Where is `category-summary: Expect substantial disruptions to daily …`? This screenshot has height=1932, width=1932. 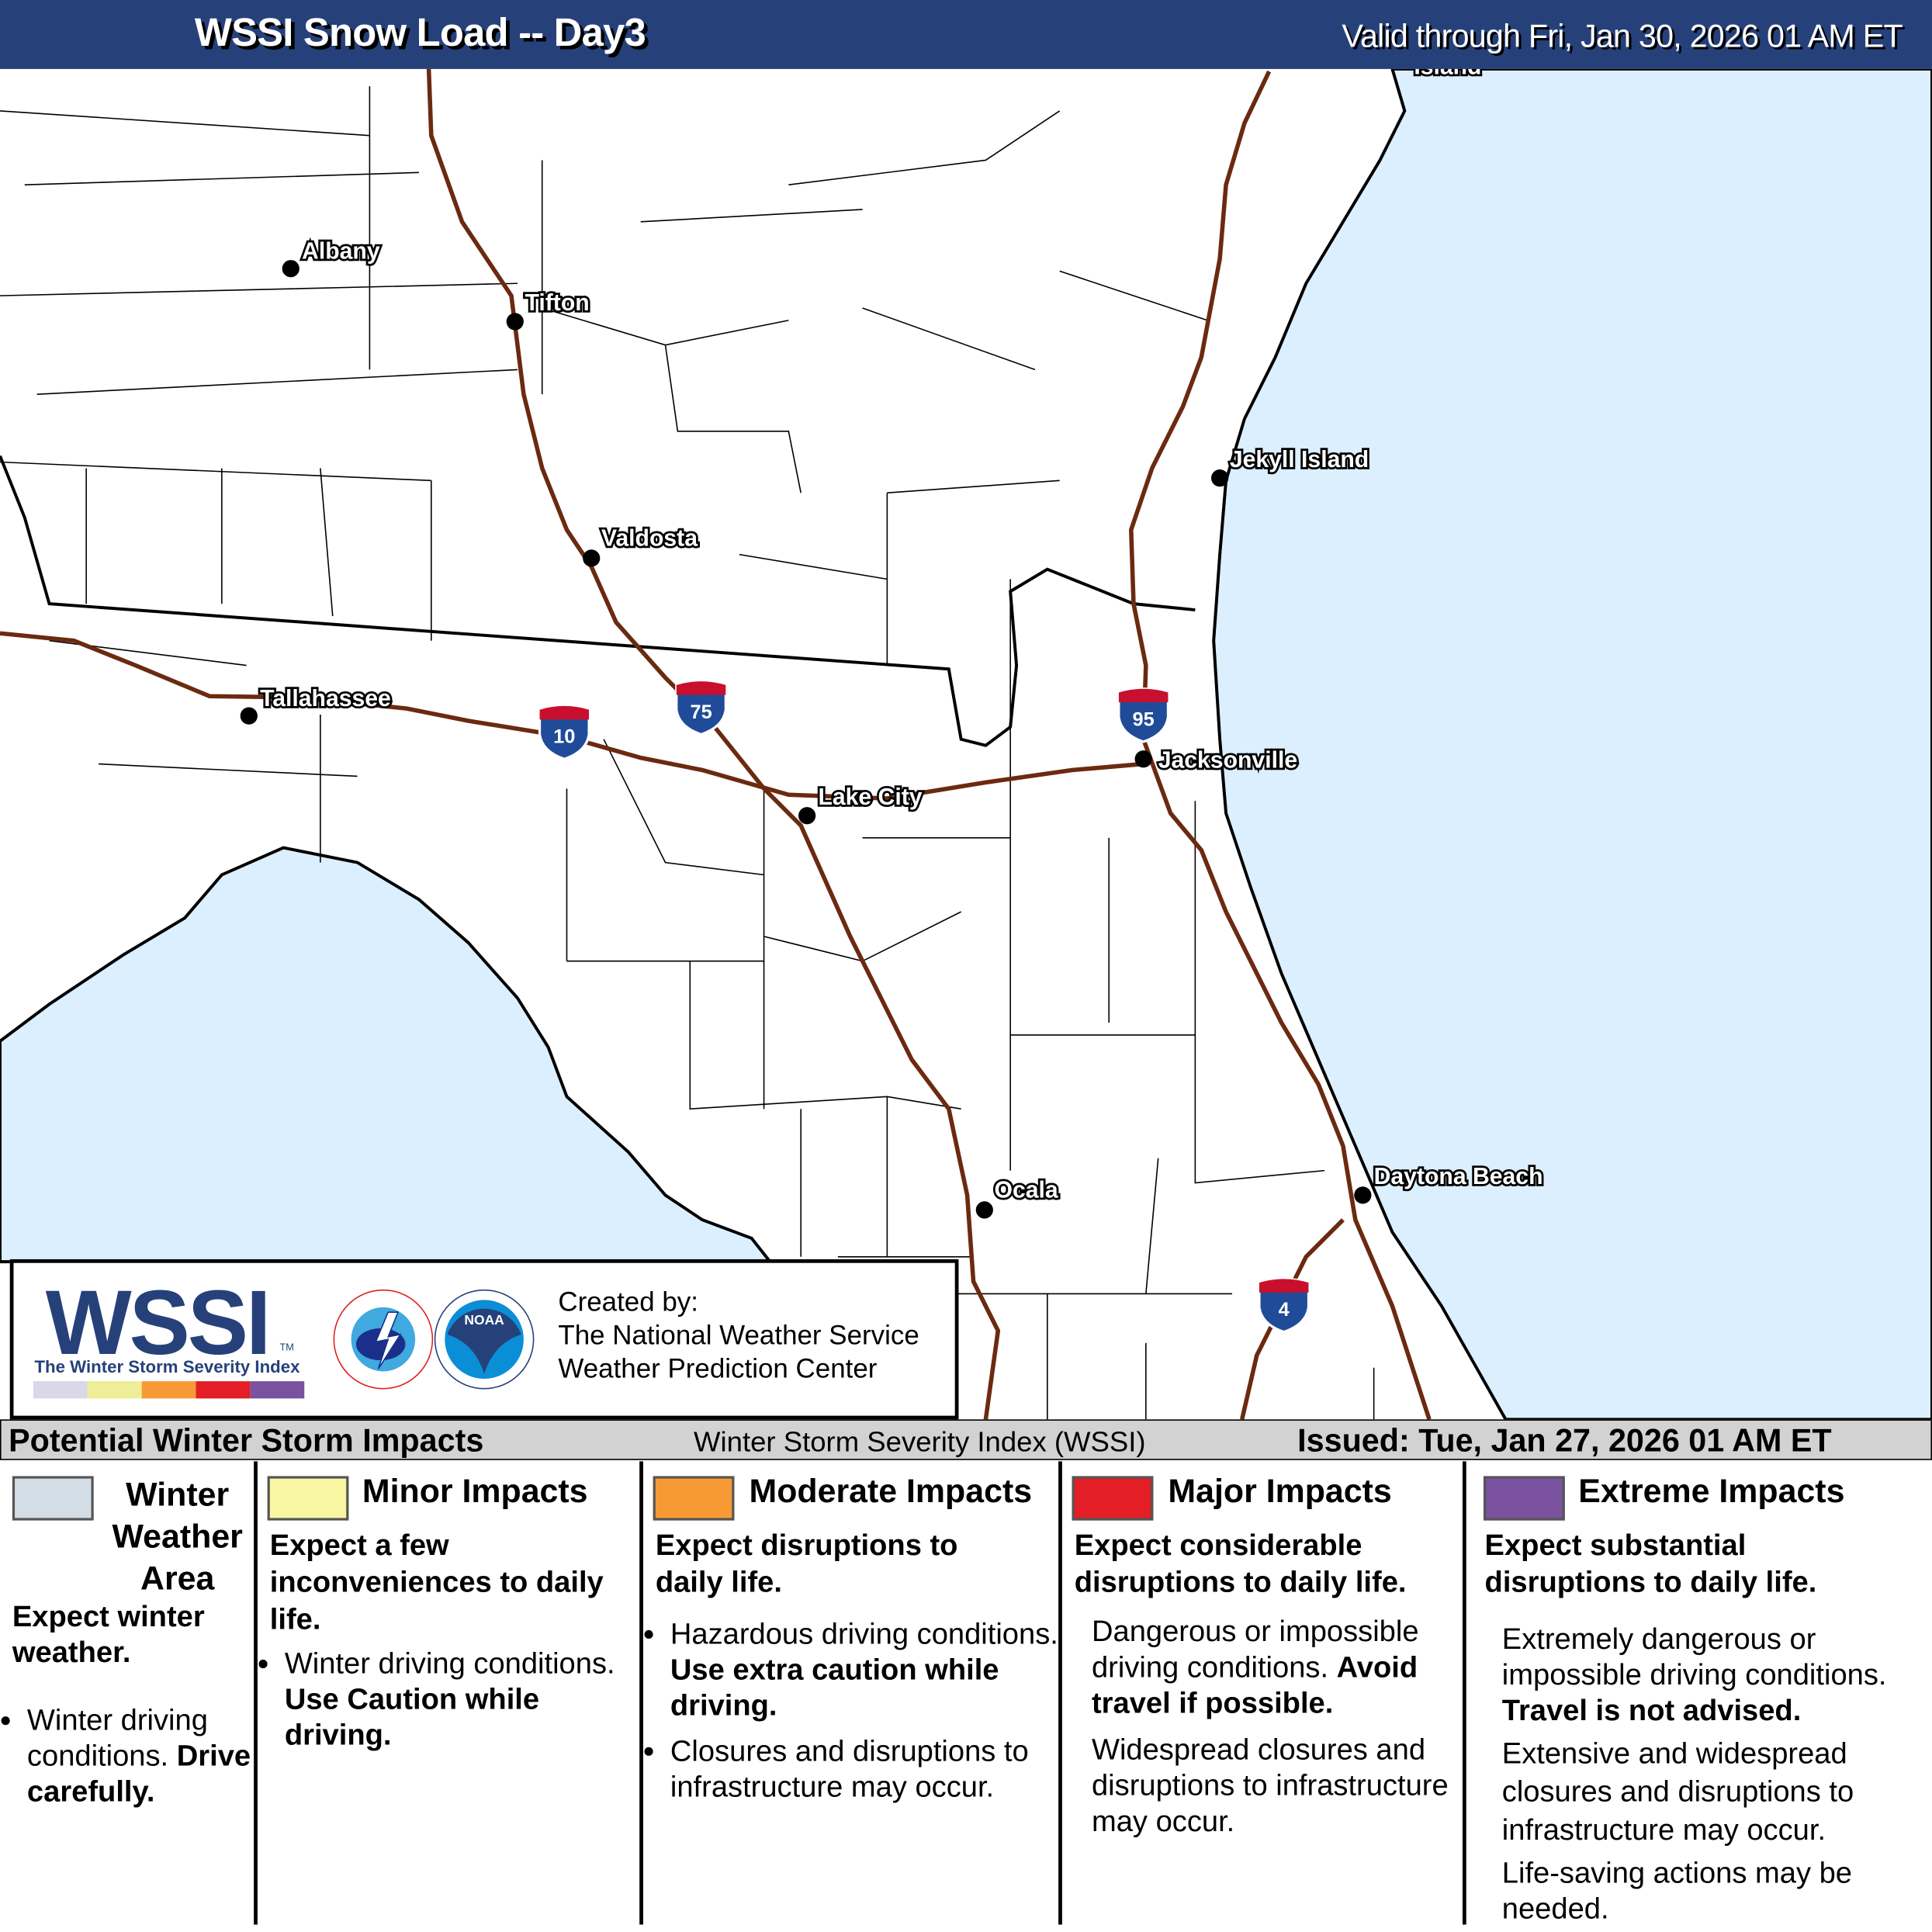
category-summary: Expect substantial disruptions to daily … is located at coordinates (1650, 1564).